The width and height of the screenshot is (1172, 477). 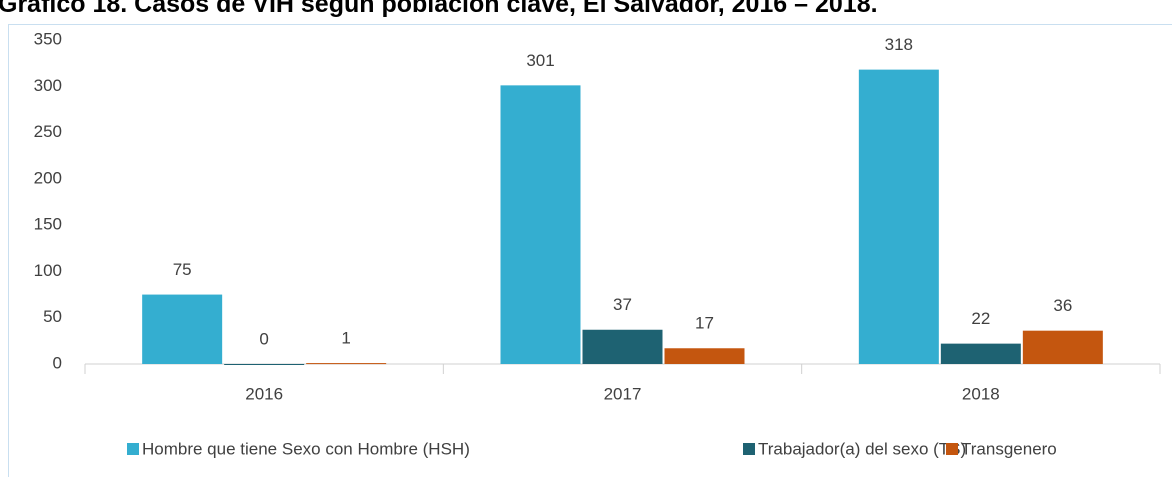 What do you see at coordinates (48, 270) in the screenshot?
I see `y-tick-label: 100` at bounding box center [48, 270].